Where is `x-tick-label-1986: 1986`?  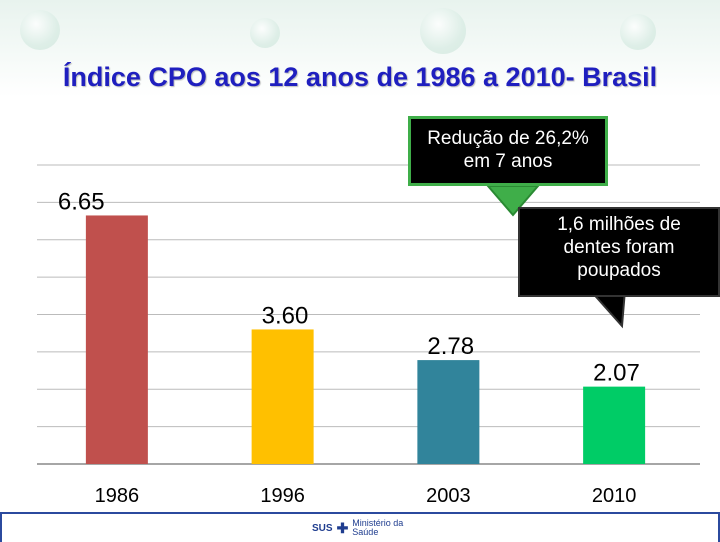 x-tick-label-1986: 1986 is located at coordinates (117, 496).